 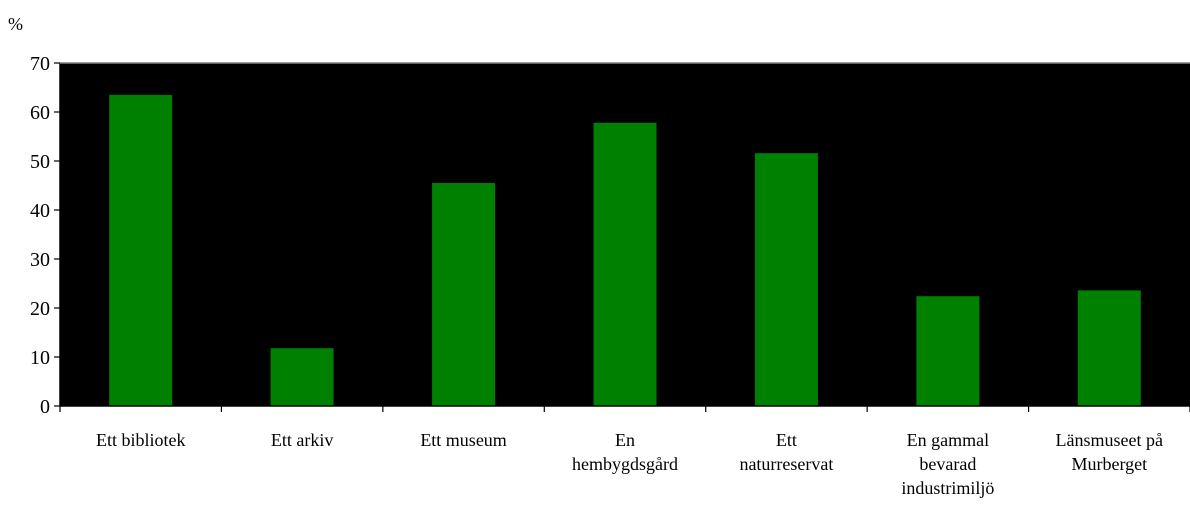 I want to click on x-category-label-line: Murberget, so click(x=1109, y=464).